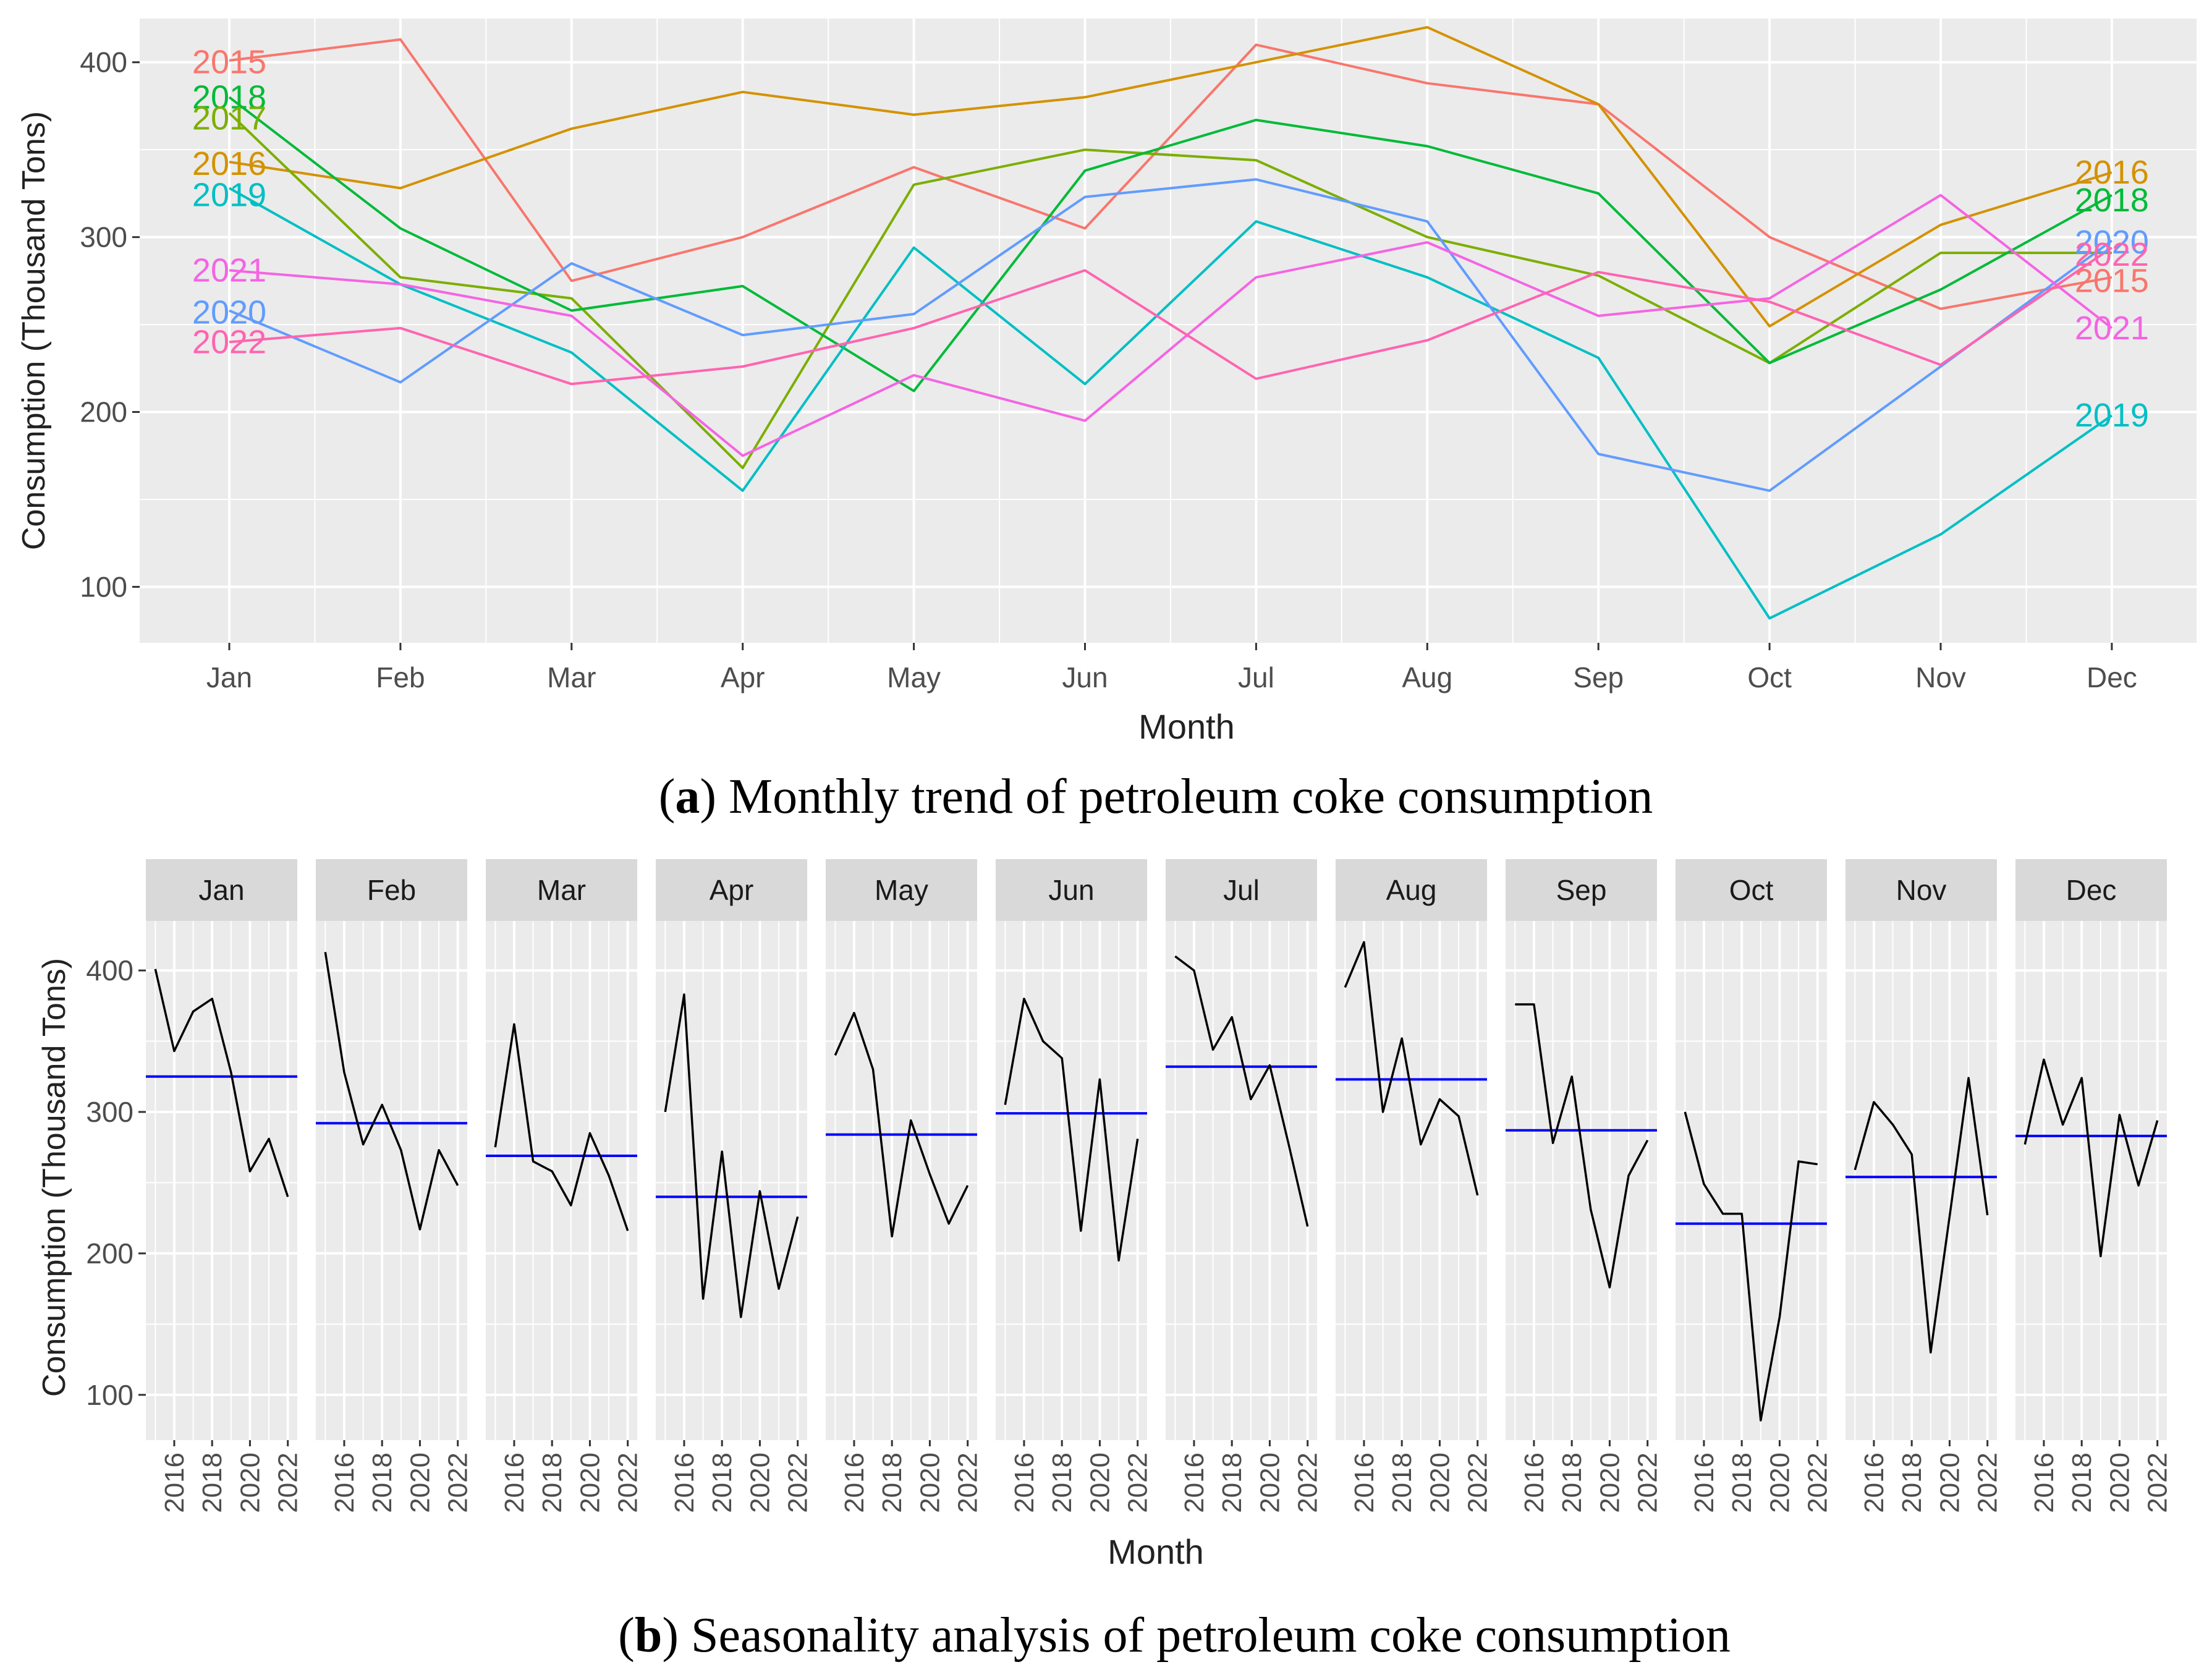 The width and height of the screenshot is (2212, 1675). I want to click on series-label-left-2015: 2015, so click(229, 62).